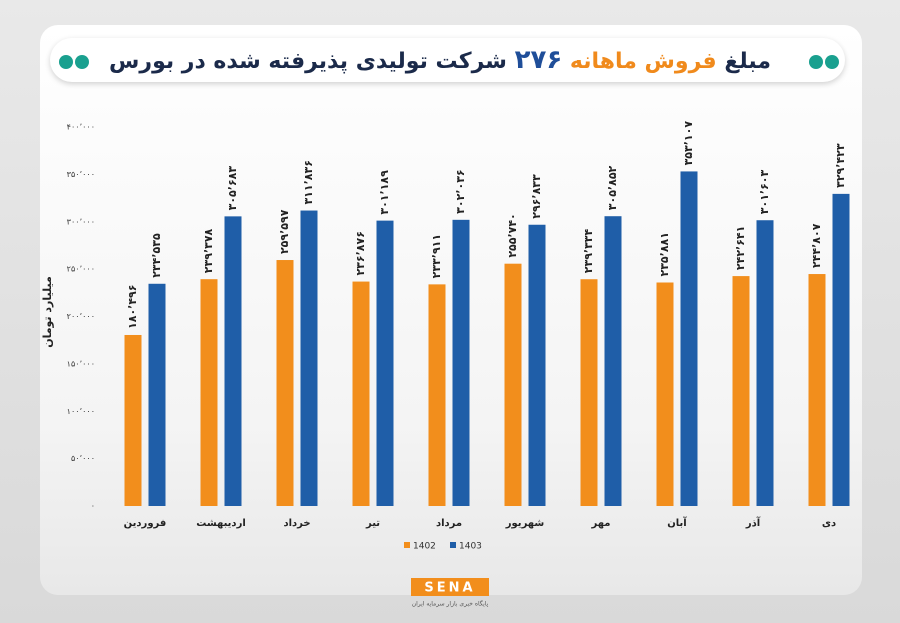 The width and height of the screenshot is (900, 623). What do you see at coordinates (208, 250) in the screenshot?
I see `value-label: ۲۳۹٬۳۷۸` at bounding box center [208, 250].